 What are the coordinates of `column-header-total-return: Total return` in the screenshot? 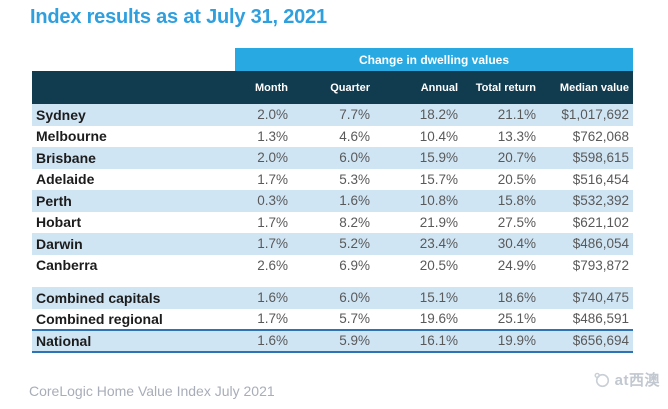 It's located at (501, 87).